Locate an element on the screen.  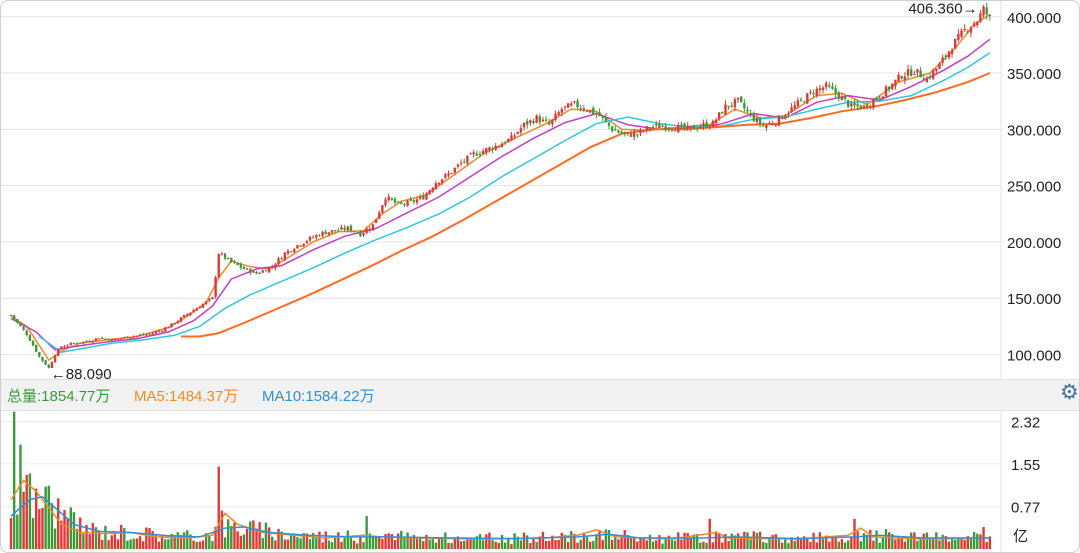
high-annotation: 406.360→ is located at coordinates (942, 9).